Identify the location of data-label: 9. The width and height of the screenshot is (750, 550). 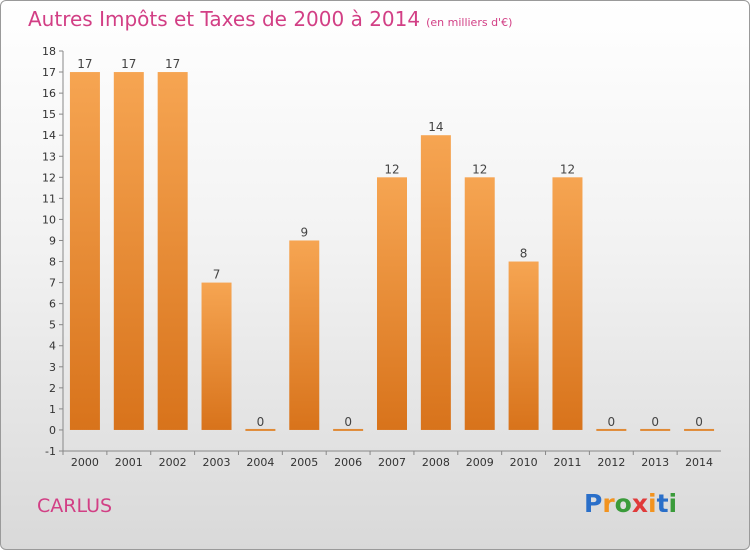
(304, 232).